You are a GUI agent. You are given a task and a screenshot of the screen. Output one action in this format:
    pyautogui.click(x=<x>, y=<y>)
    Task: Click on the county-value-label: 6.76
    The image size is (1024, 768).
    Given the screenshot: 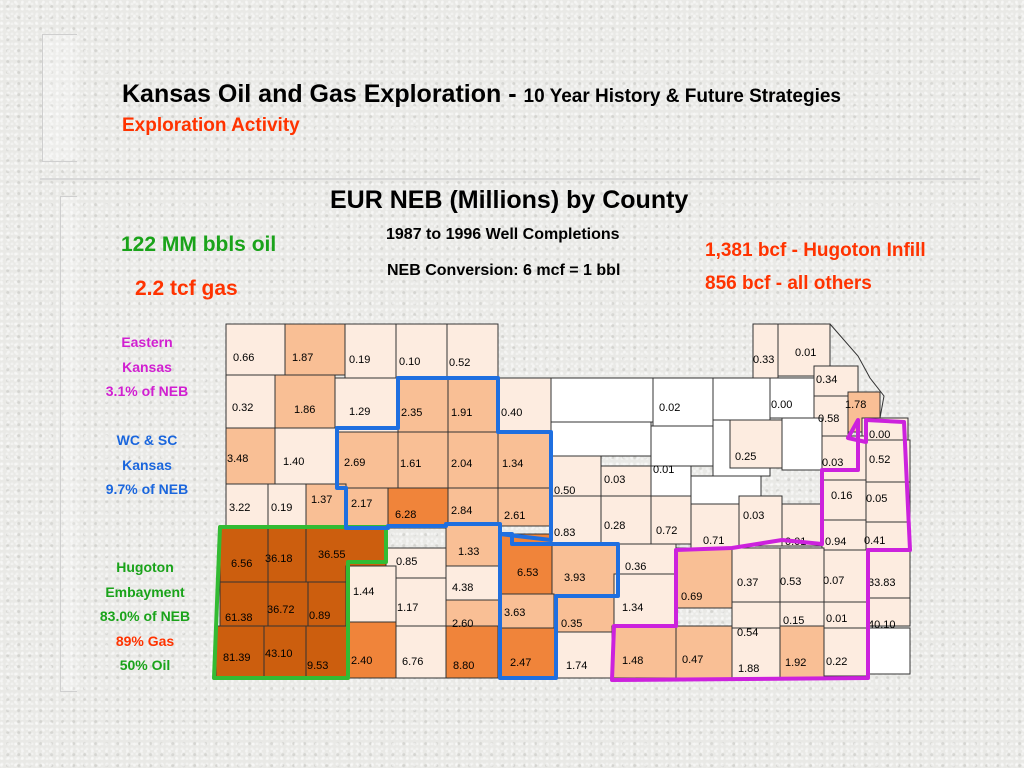 What is the action you would take?
    pyautogui.click(x=412, y=662)
    